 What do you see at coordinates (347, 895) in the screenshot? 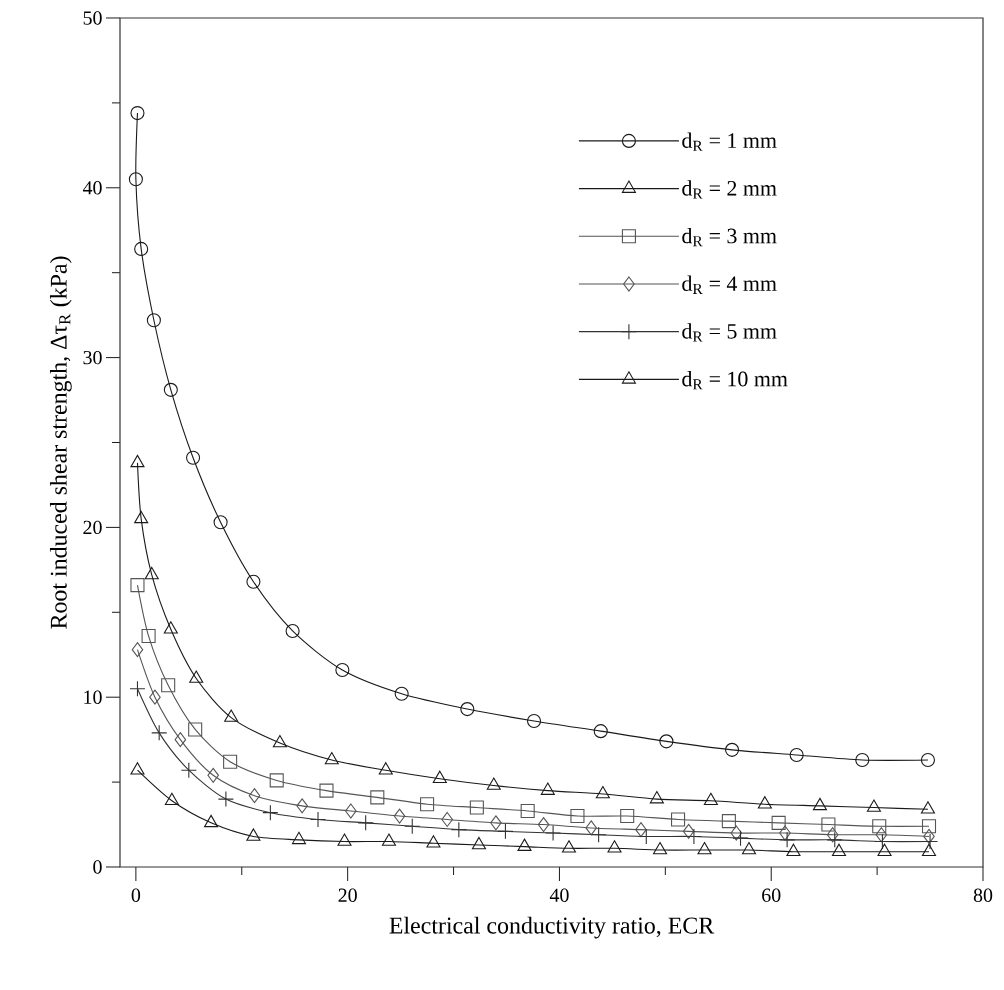
I see `x-tick-label: 20` at bounding box center [347, 895].